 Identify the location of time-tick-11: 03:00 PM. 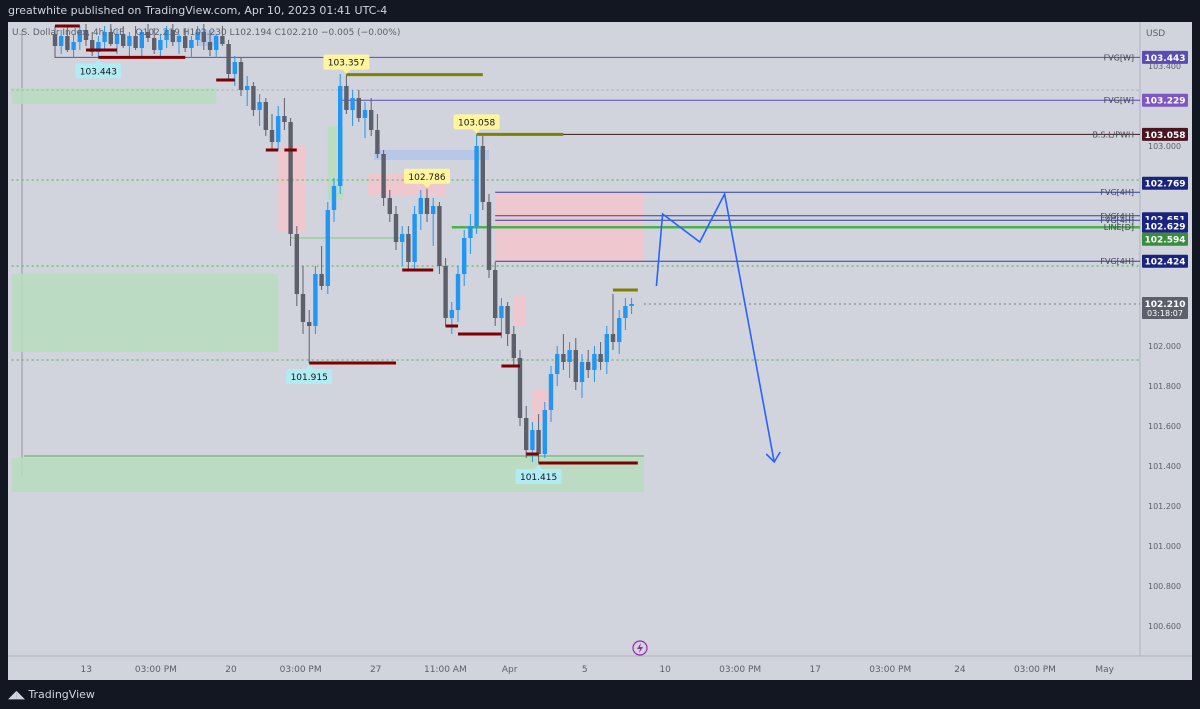
(890, 670).